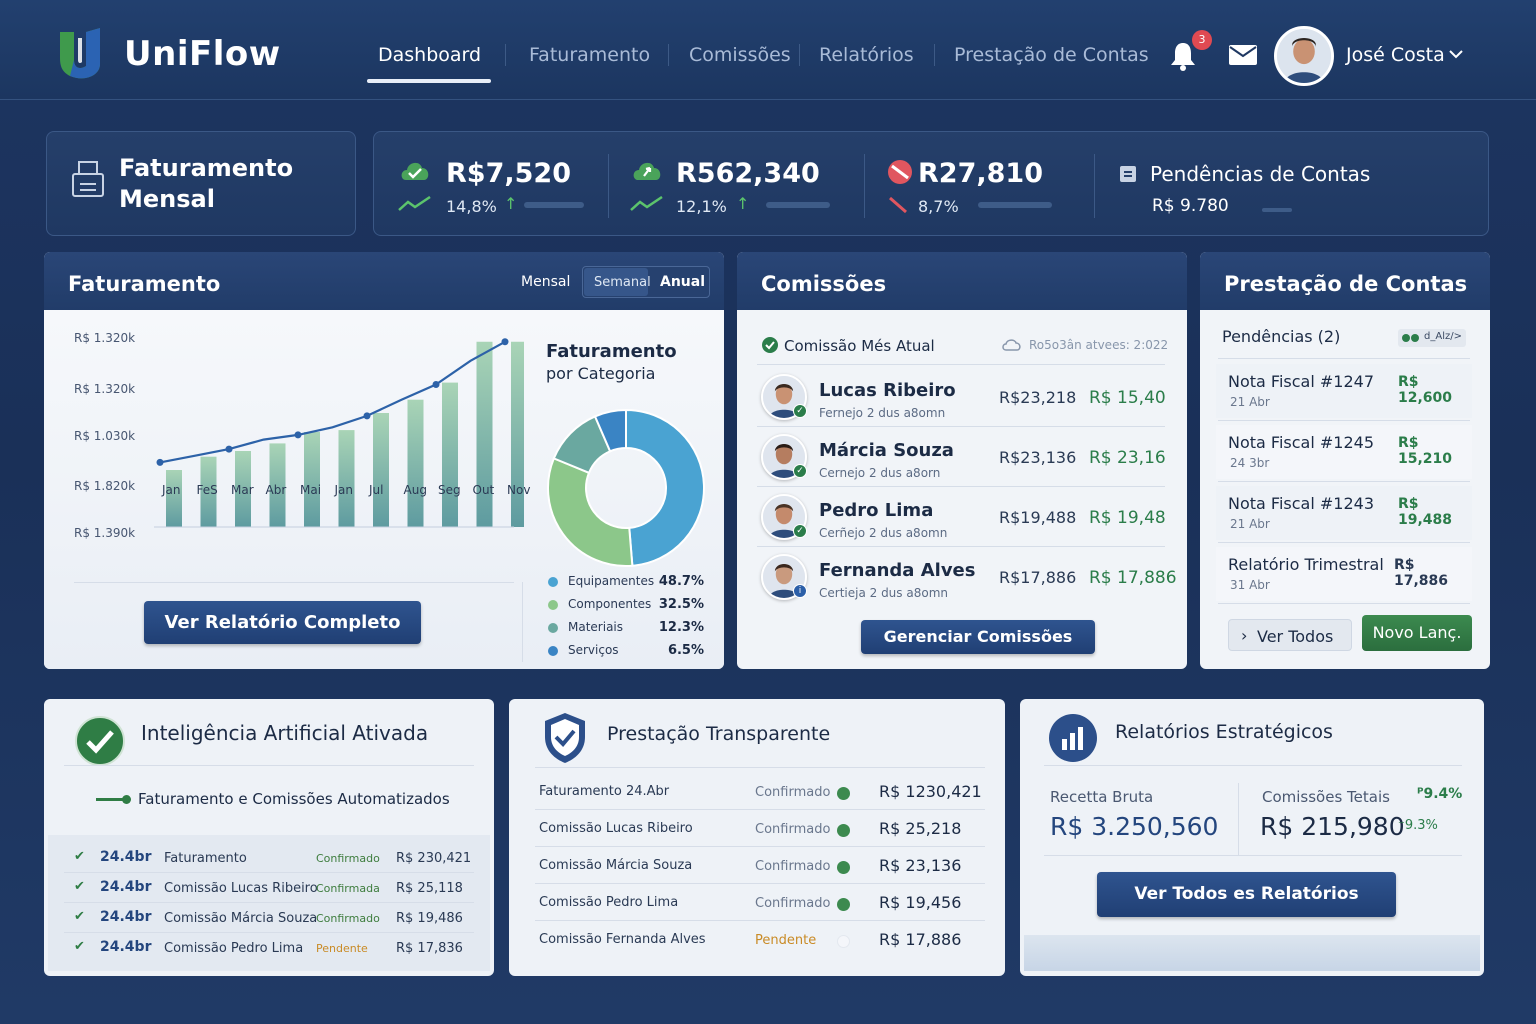  What do you see at coordinates (1304, 56) in the screenshot?
I see `user-avatar` at bounding box center [1304, 56].